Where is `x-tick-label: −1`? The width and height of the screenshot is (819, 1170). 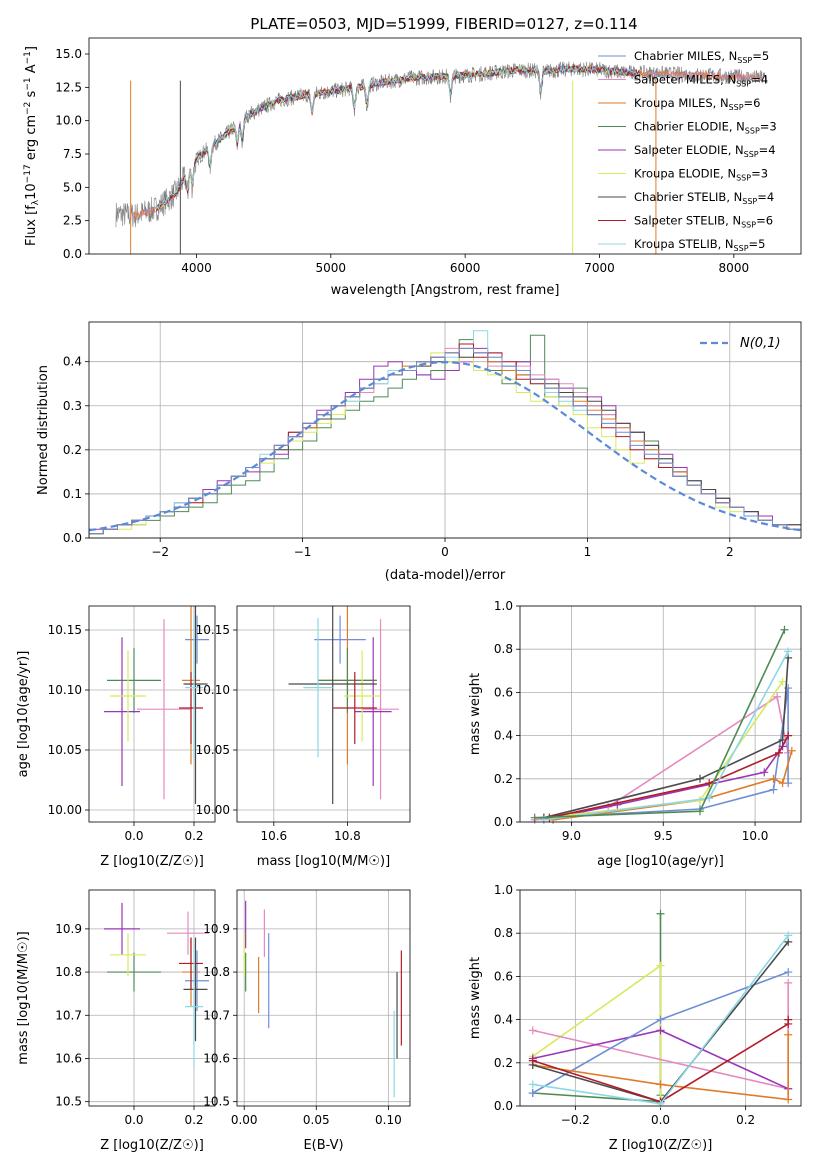
x-tick-label: −1 is located at coordinates (303, 552).